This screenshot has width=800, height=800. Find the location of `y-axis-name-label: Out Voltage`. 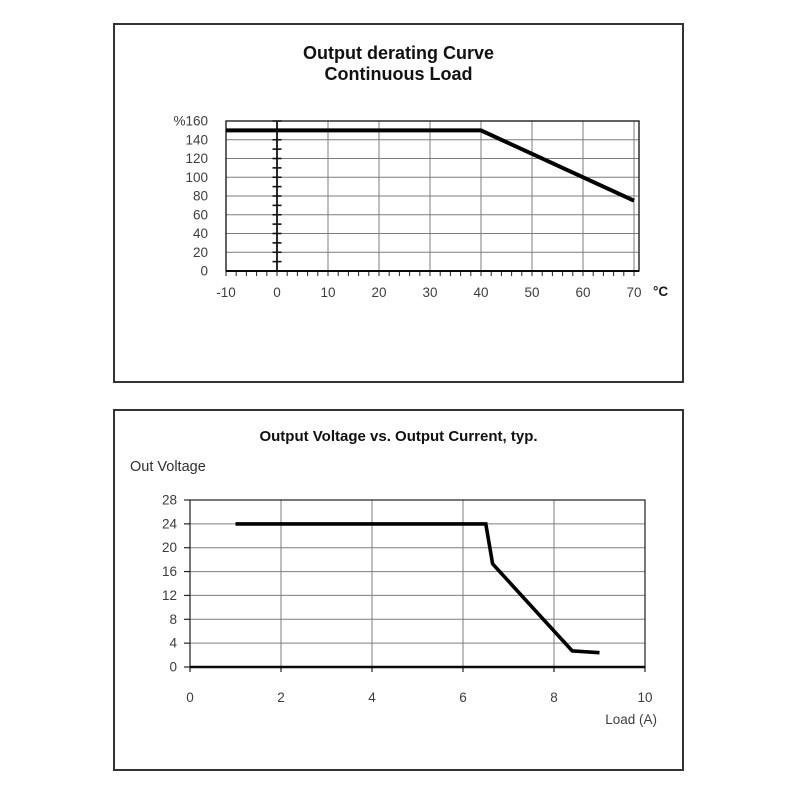

y-axis-name-label: Out Voltage is located at coordinates (168, 467).